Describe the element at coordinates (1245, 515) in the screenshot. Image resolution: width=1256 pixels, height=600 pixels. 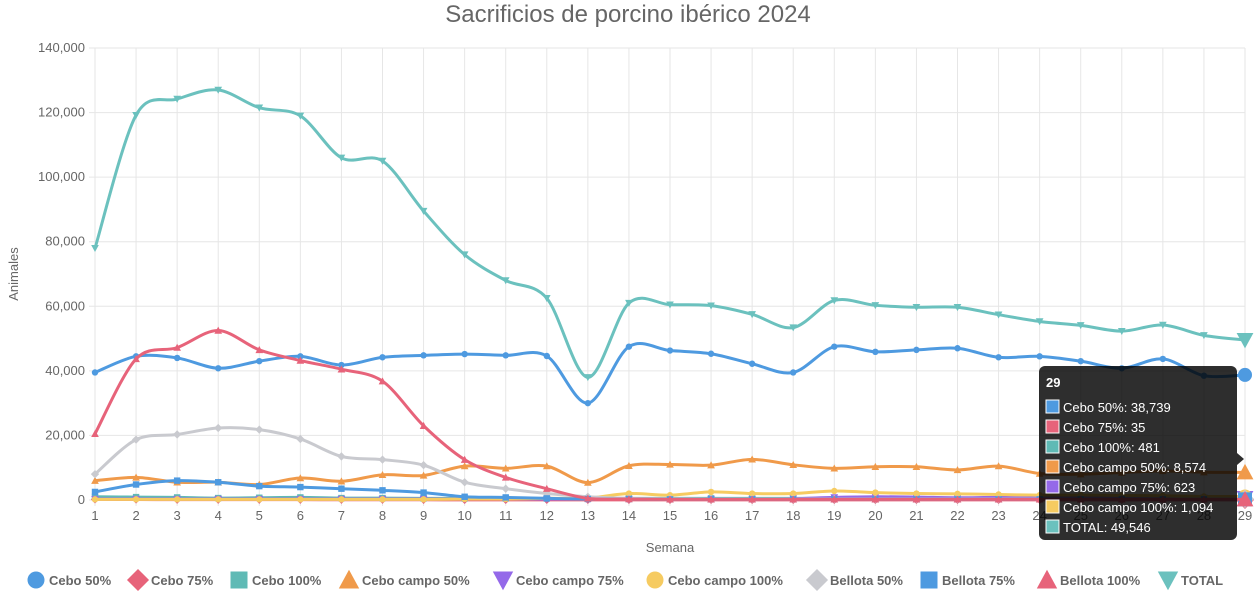
I see `x-tick-label: 29` at that location.